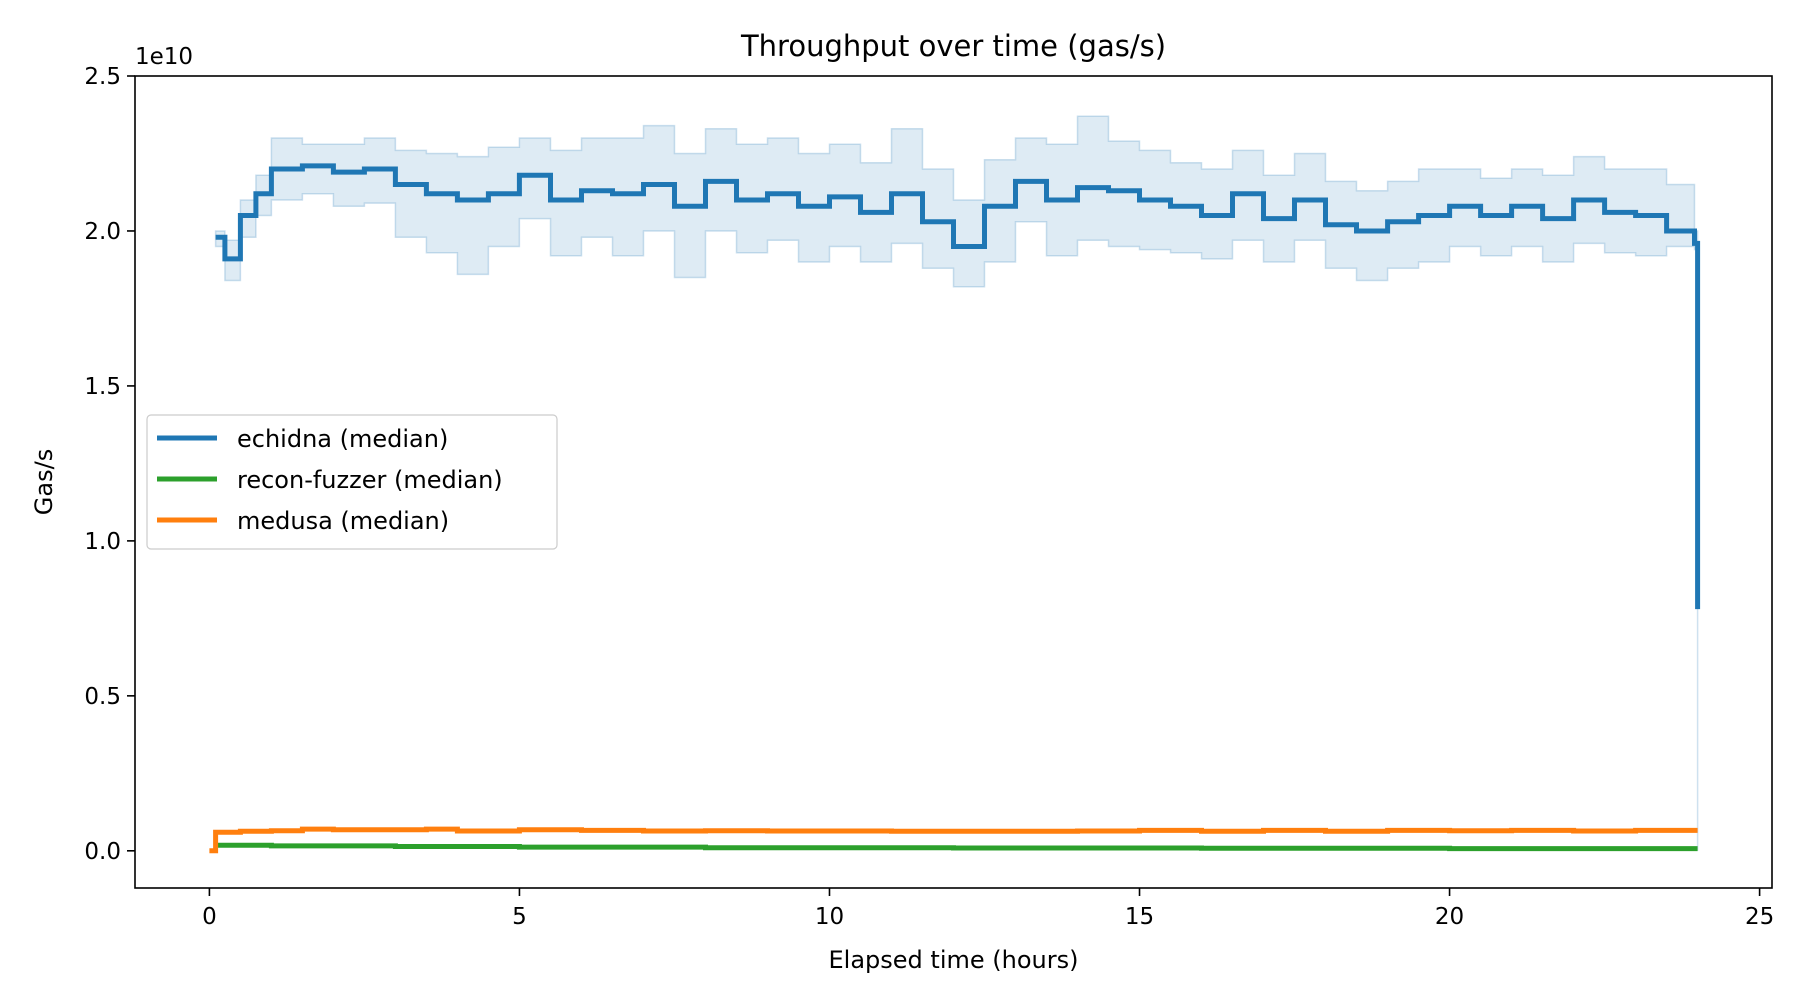  What do you see at coordinates (44, 482) in the screenshot?
I see `y-axis-label: Gas/s` at bounding box center [44, 482].